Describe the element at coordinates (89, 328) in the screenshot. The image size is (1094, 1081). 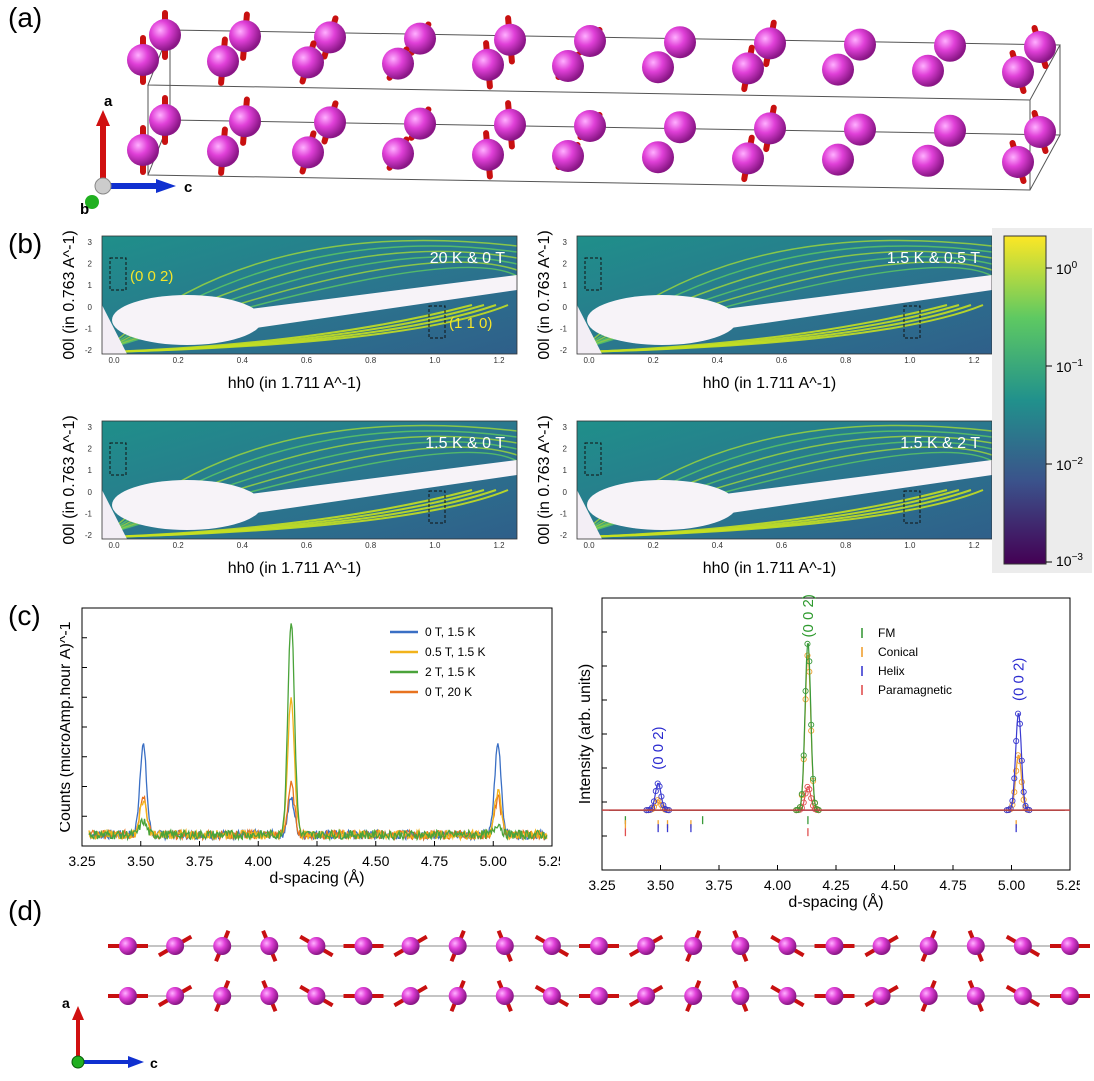
I see `y-tick-label: -1` at that location.